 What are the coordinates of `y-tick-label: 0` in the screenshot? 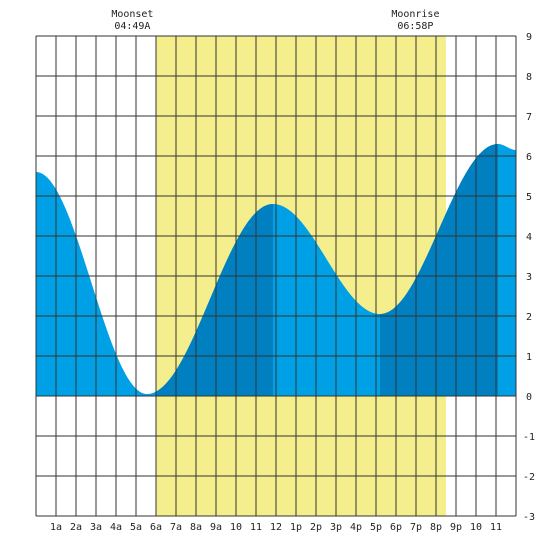 It's located at (529, 397).